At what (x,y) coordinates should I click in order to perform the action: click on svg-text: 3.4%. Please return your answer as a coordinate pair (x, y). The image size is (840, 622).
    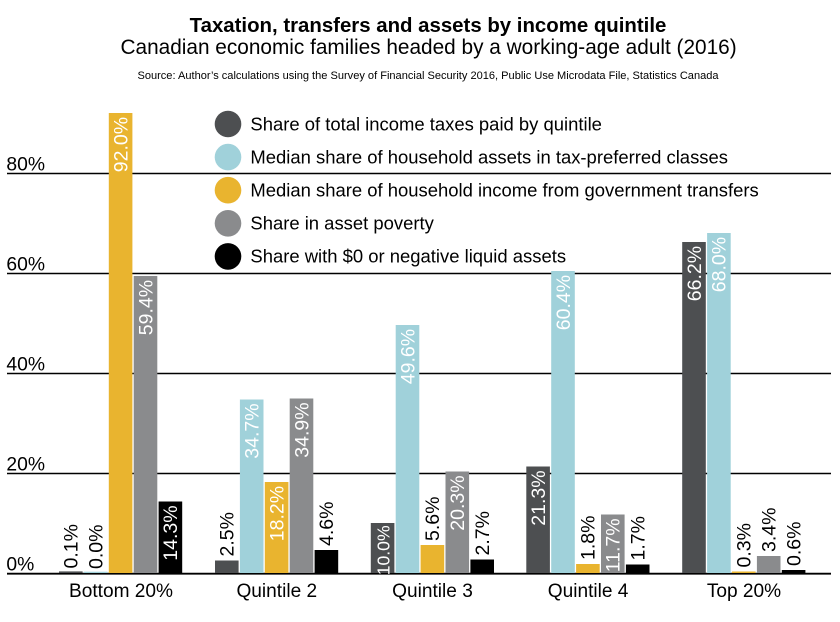
    Looking at the image, I should click on (770, 530).